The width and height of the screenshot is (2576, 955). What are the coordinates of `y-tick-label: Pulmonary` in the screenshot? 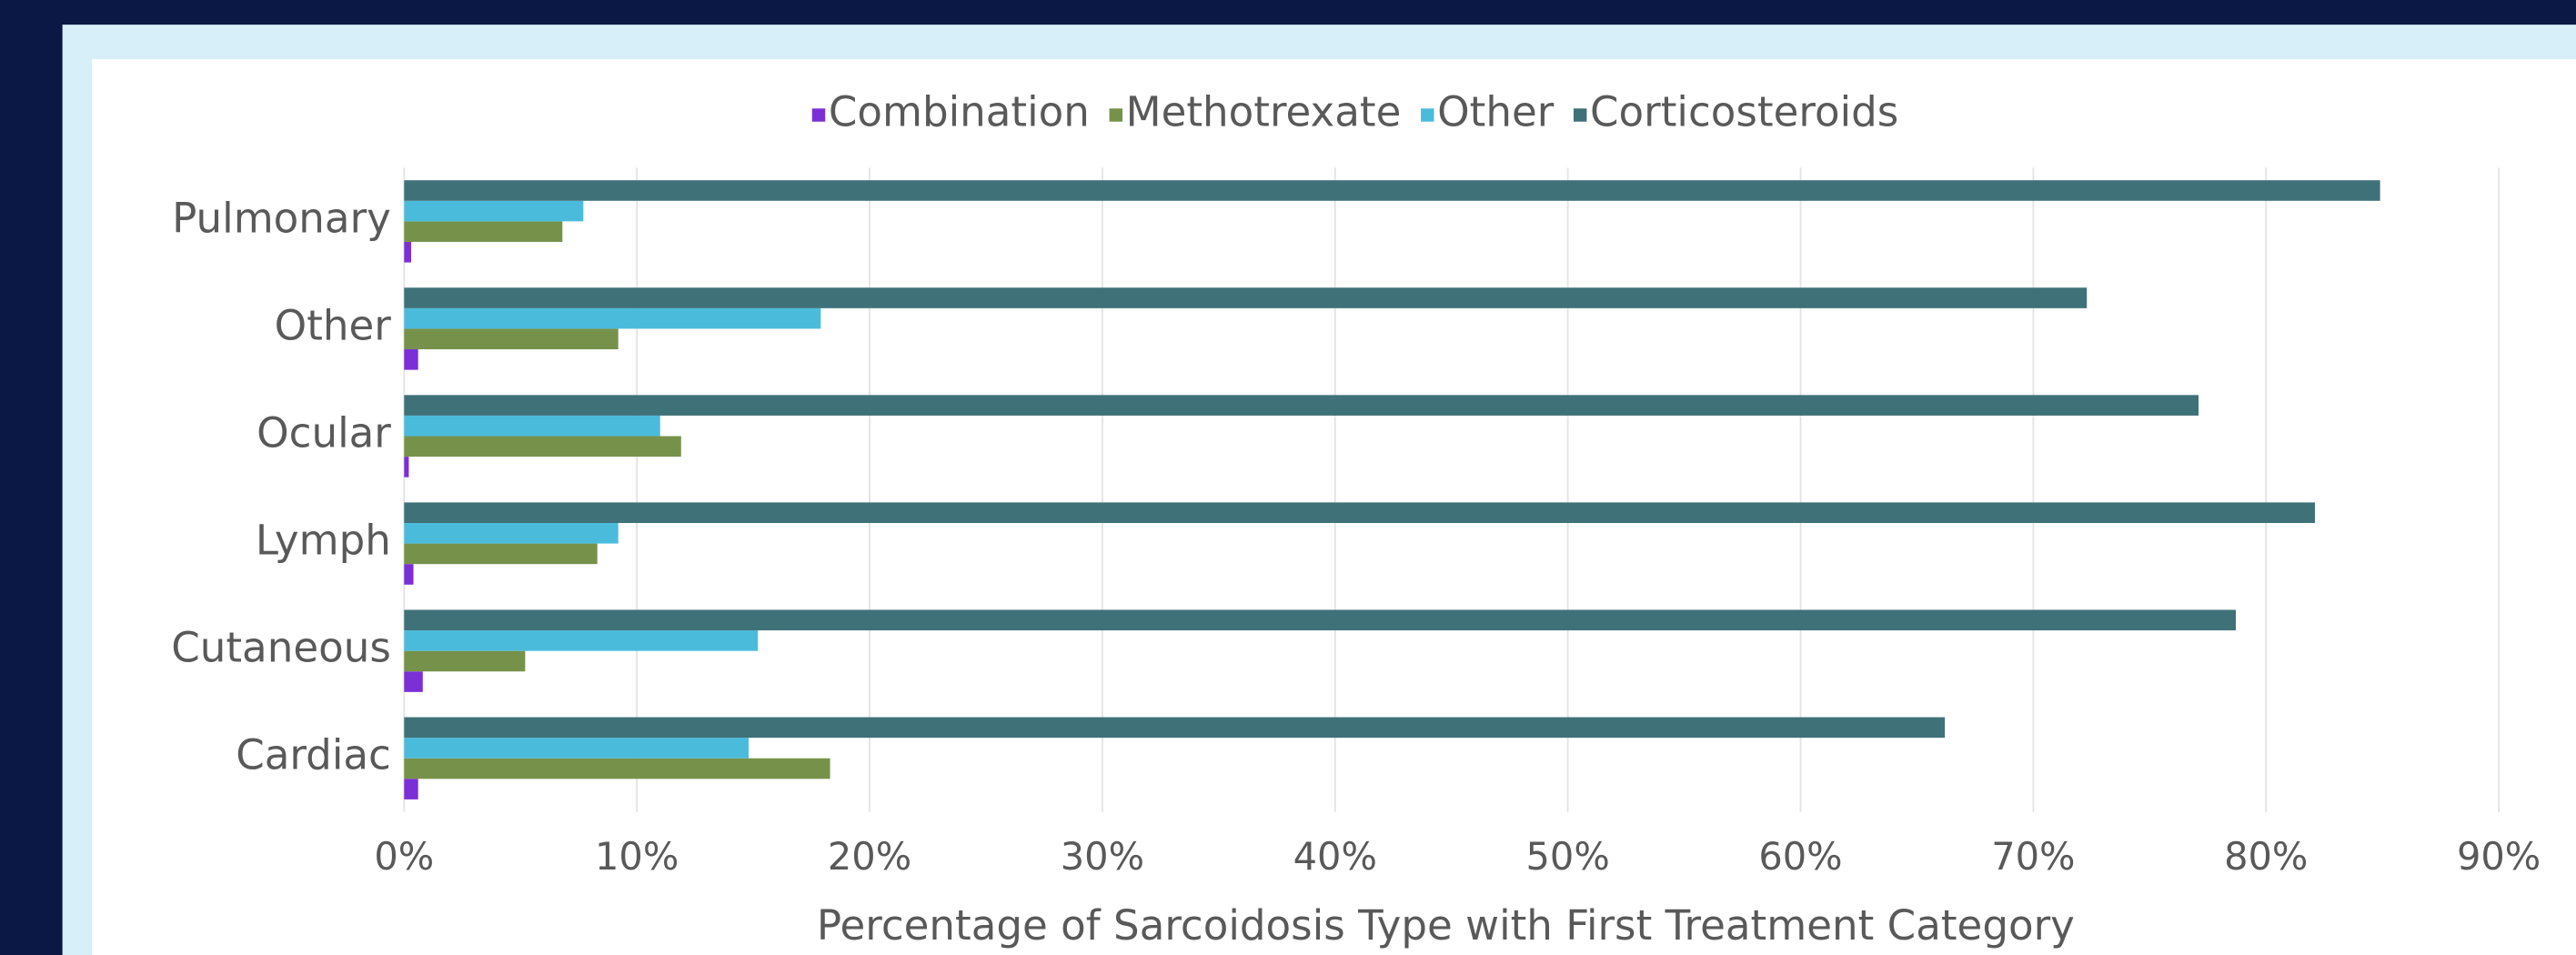 It's located at (281, 218).